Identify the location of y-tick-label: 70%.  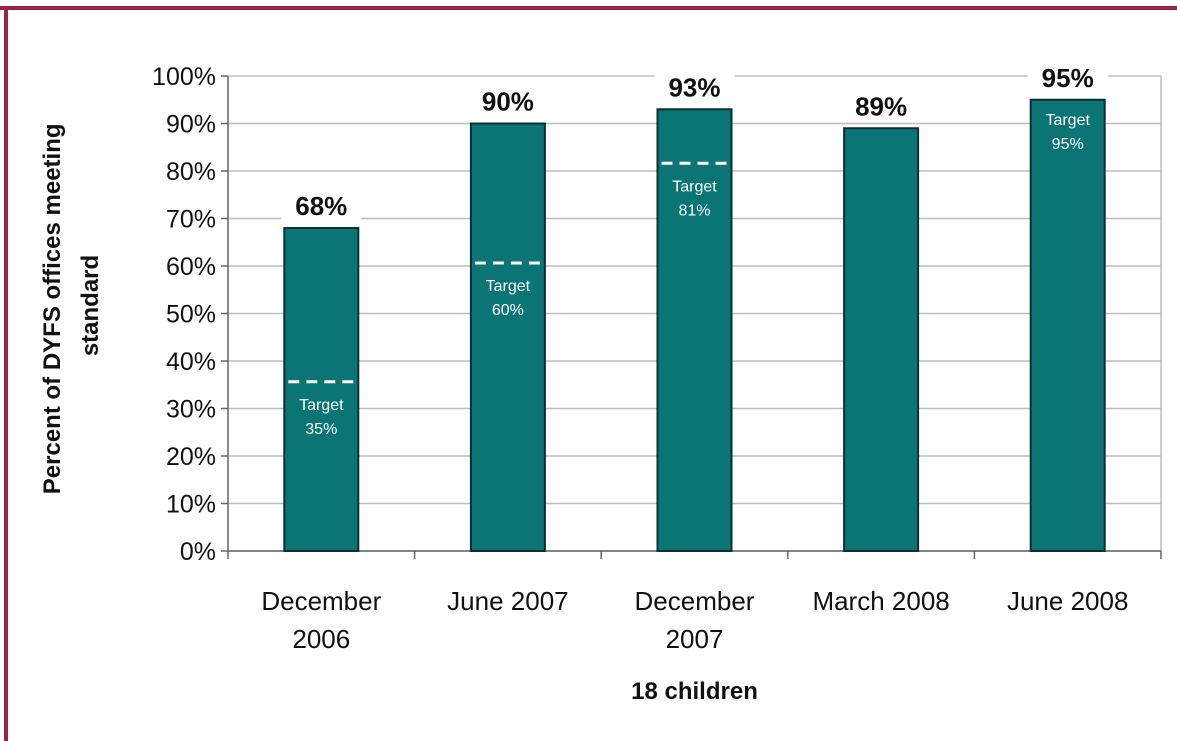
(191, 220).